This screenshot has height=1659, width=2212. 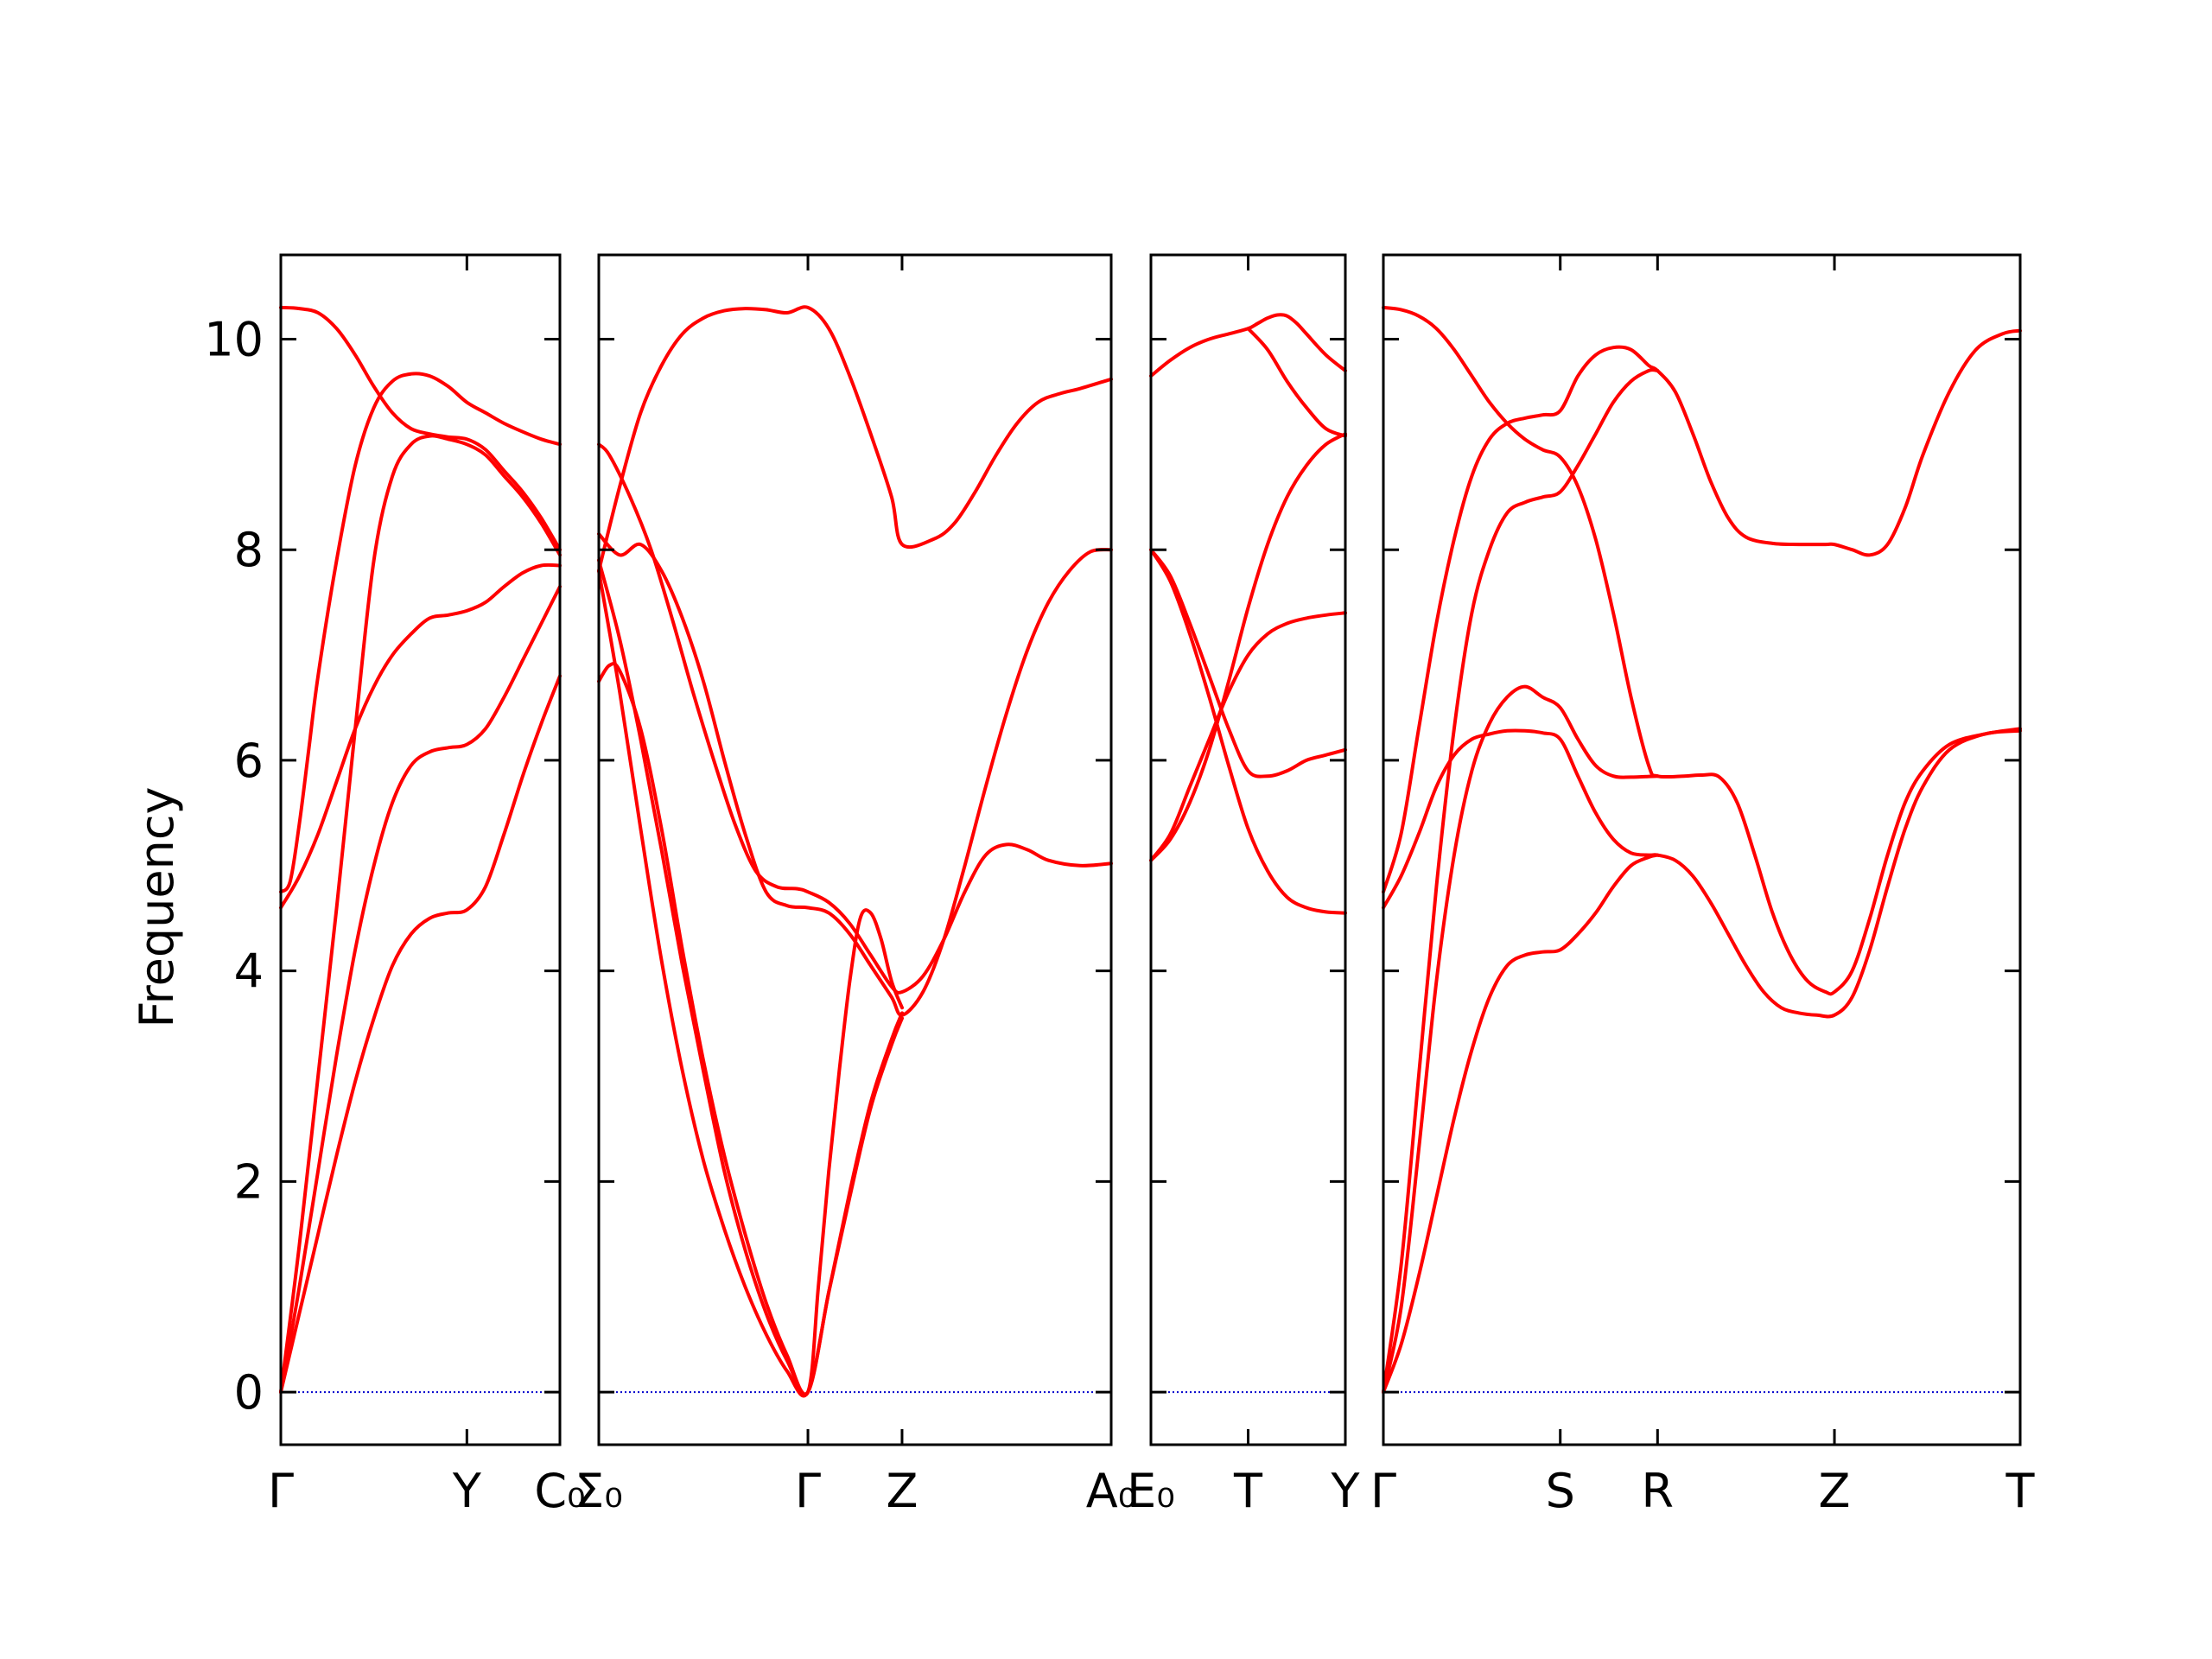 What do you see at coordinates (234, 339) in the screenshot?
I see `y-tick-label: 10` at bounding box center [234, 339].